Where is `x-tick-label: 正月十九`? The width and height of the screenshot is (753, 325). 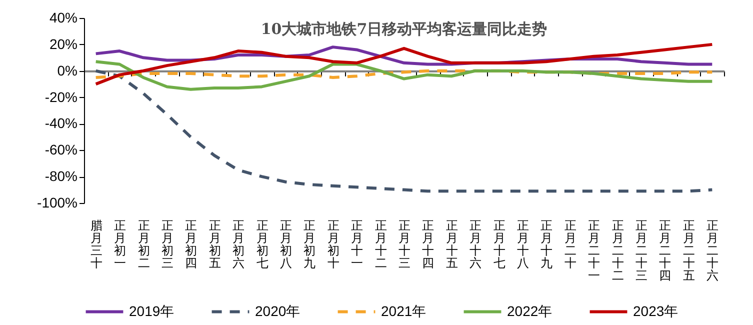 x-tick-label: 正月十九 is located at coordinates (546, 244).